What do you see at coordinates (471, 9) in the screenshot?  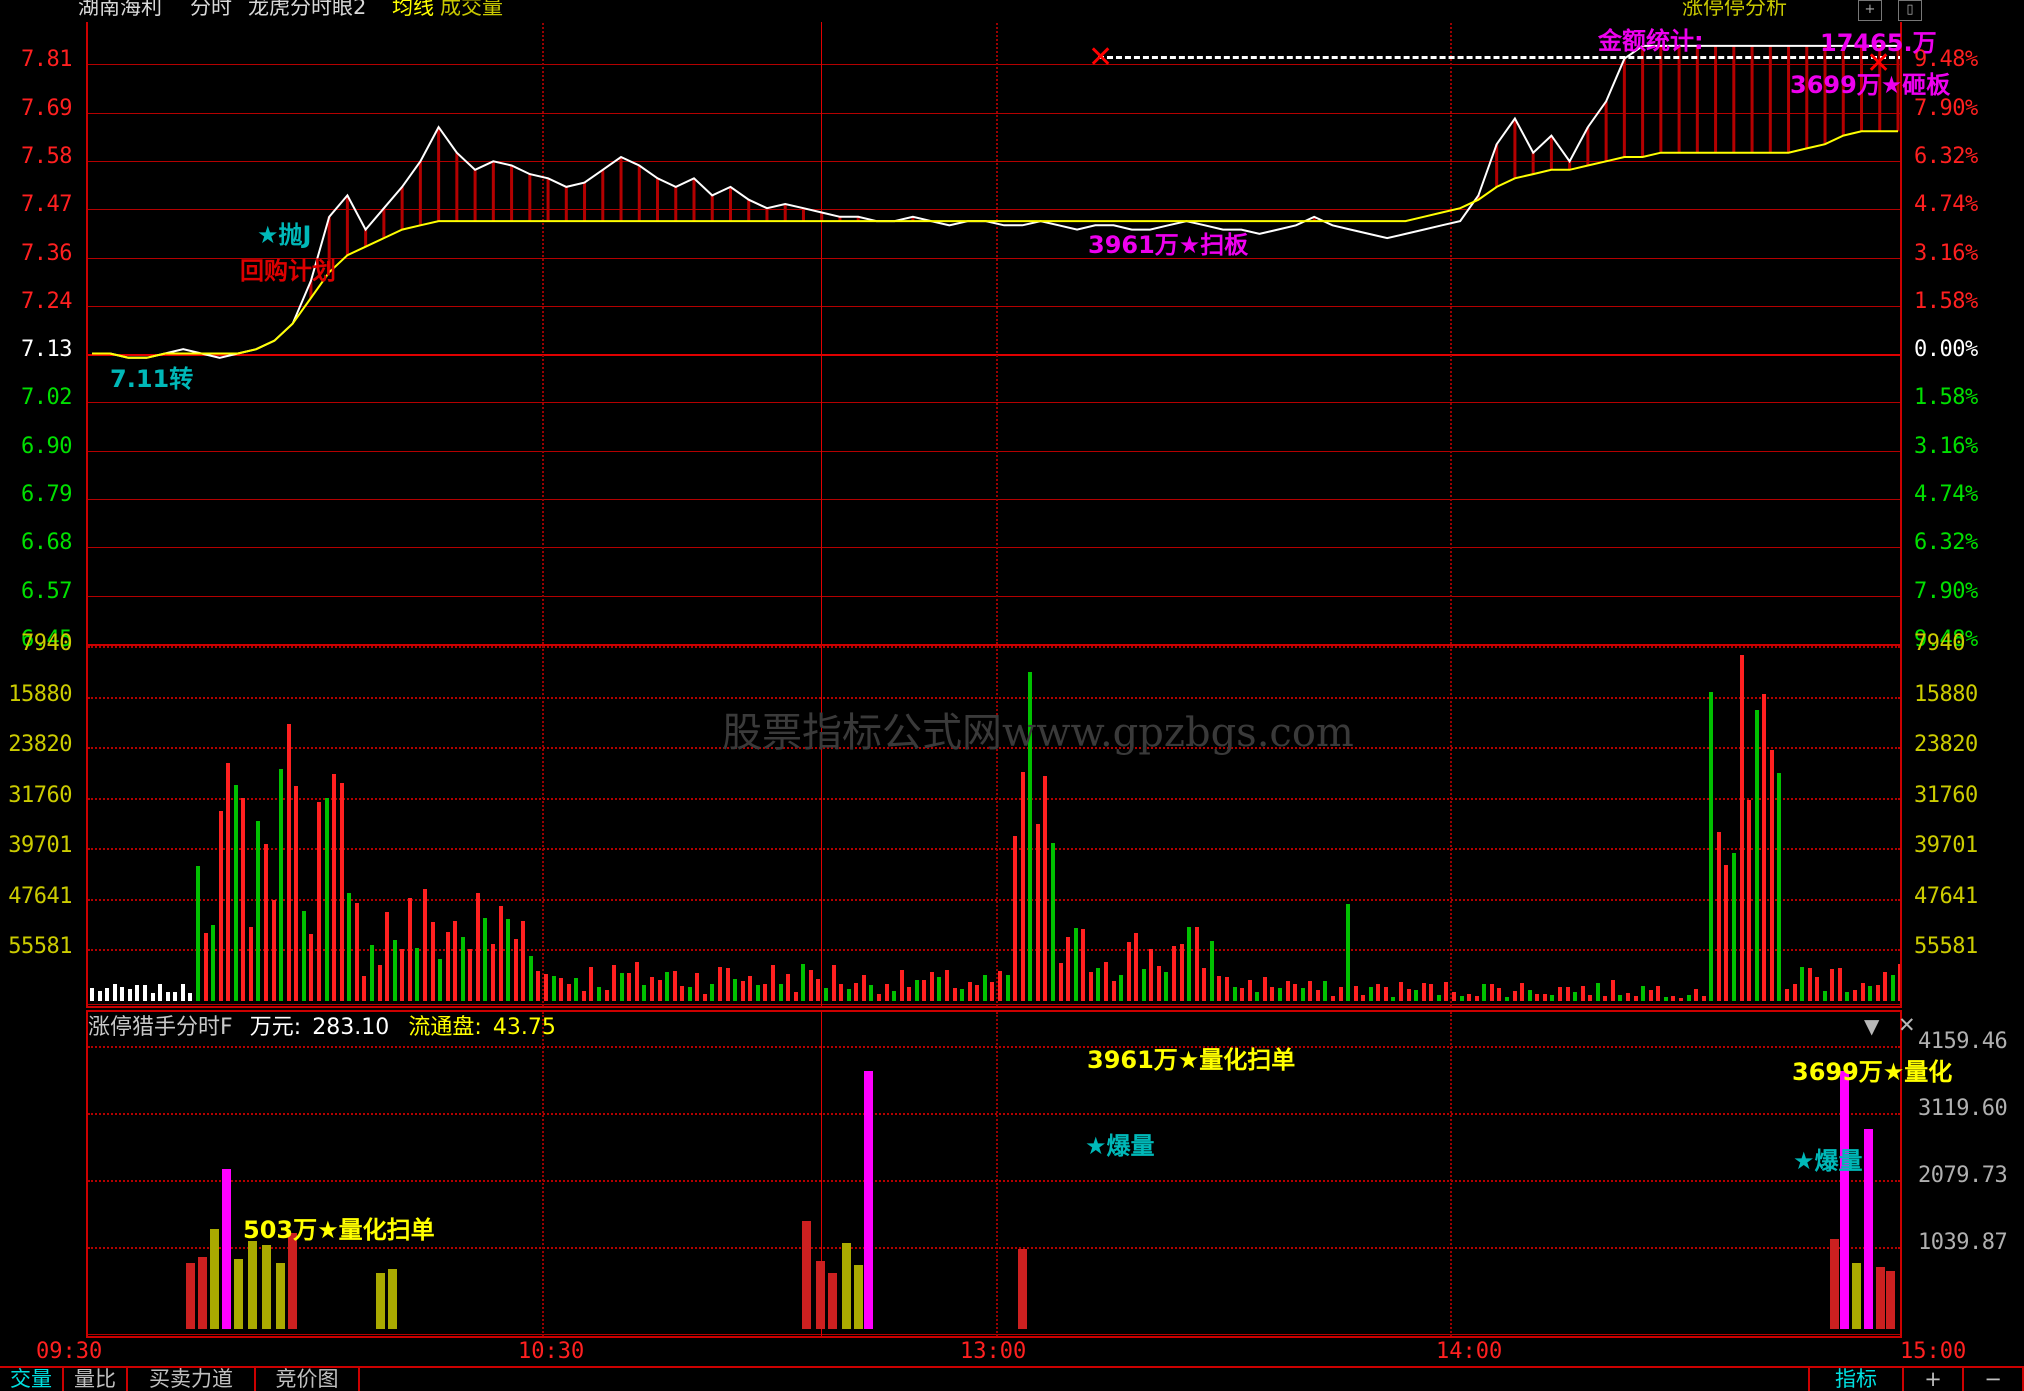 I see `header-volume-label: 成交量` at bounding box center [471, 9].